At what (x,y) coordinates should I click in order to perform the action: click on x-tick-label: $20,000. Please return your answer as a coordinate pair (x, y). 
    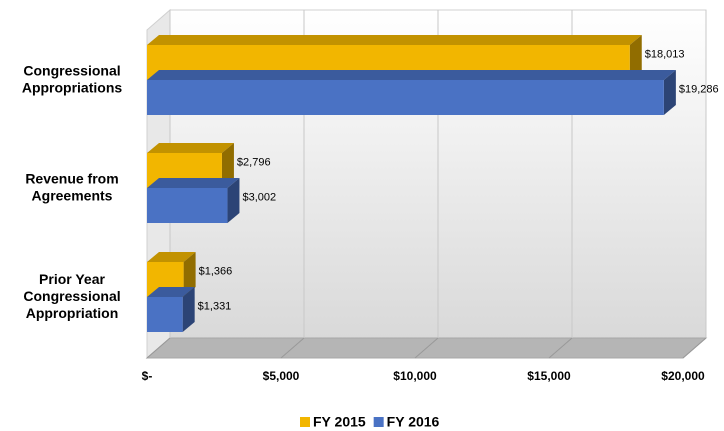
    Looking at the image, I should click on (683, 376).